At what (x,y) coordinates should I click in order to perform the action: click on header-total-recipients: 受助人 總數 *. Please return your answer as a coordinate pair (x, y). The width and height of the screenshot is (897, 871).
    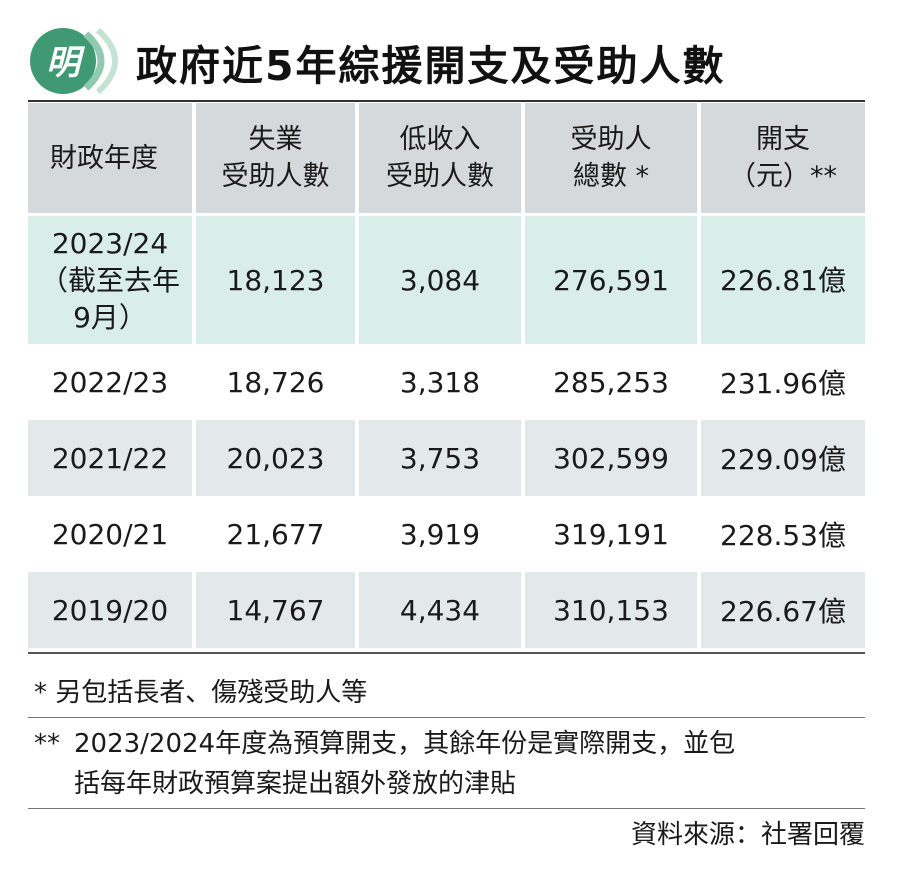
    Looking at the image, I should click on (613, 159).